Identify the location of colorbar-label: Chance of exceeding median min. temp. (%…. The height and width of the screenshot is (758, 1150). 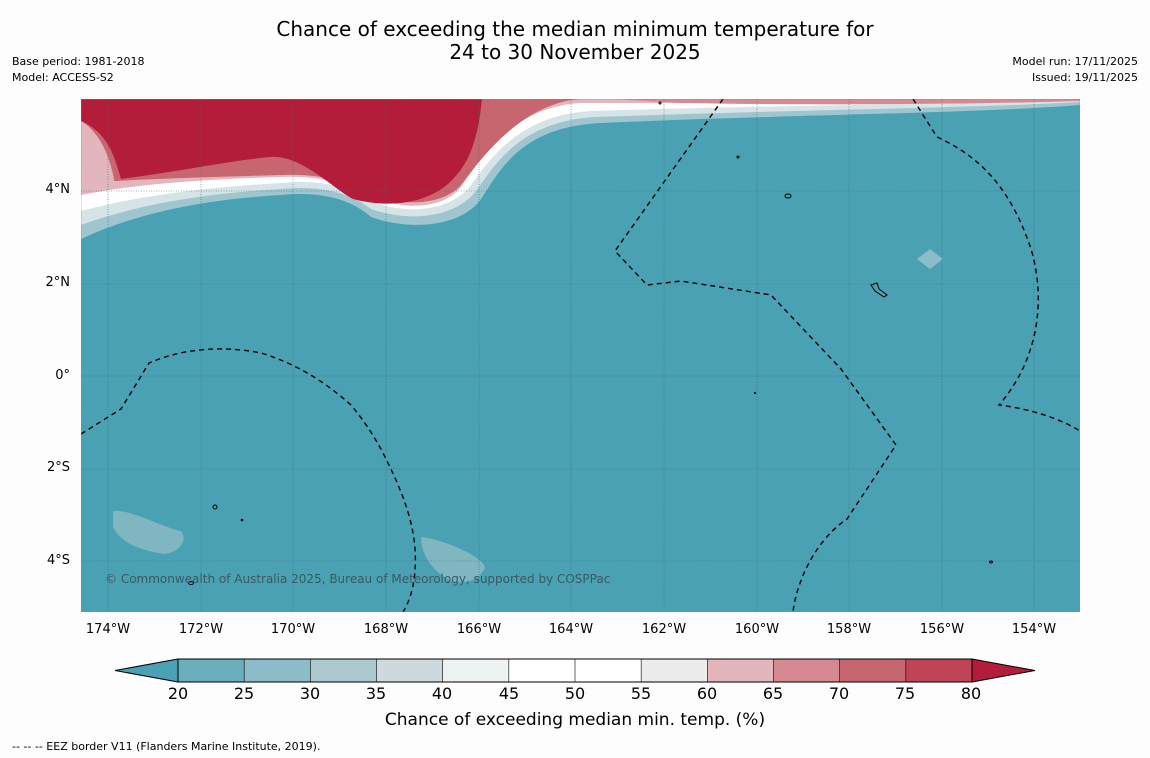
(575, 720).